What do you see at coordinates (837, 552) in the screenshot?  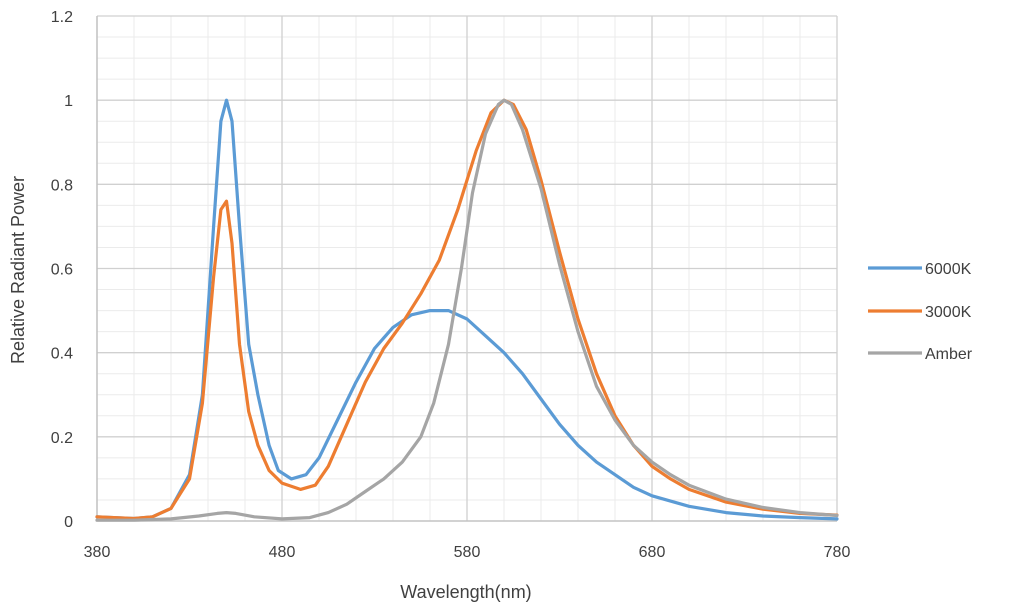 I see `x-tick-label: 780` at bounding box center [837, 552].